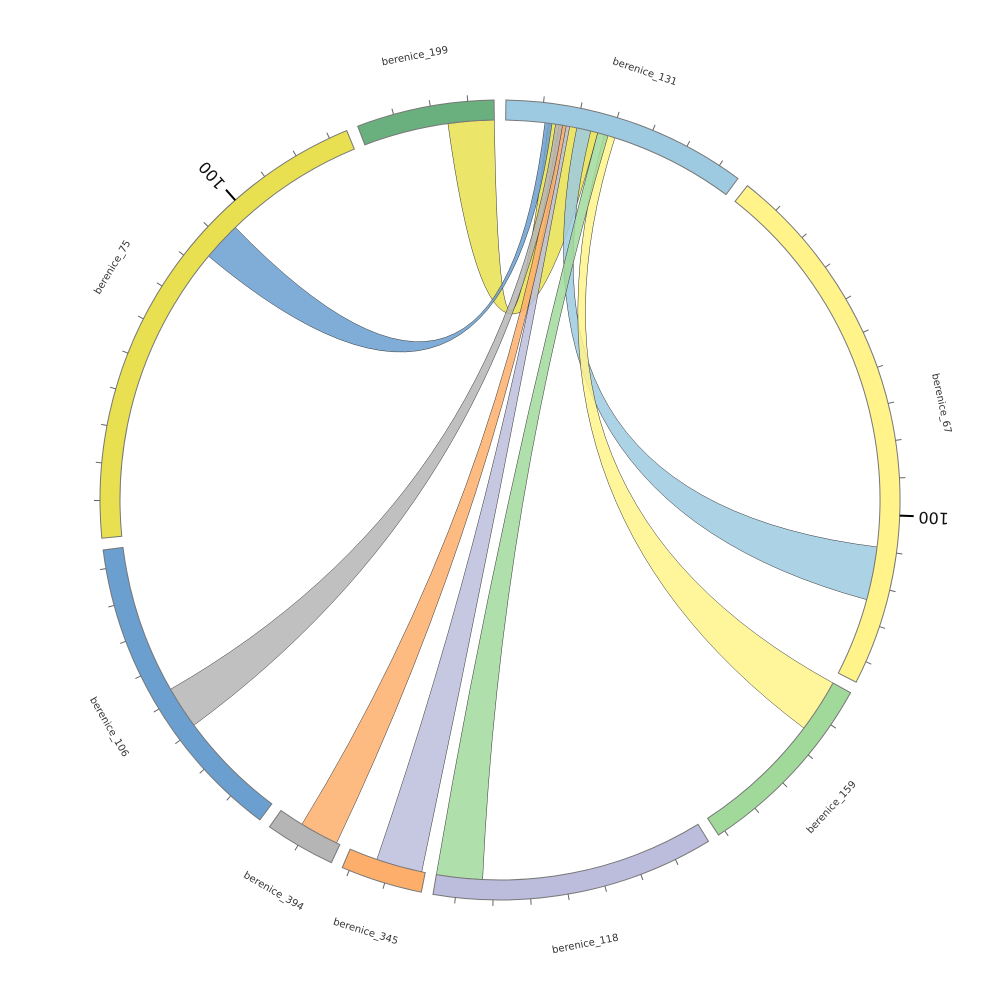 The width and height of the screenshot is (1000, 1000). Describe the element at coordinates (112, 268) in the screenshot. I see `segment-label: berenice_75` at that location.